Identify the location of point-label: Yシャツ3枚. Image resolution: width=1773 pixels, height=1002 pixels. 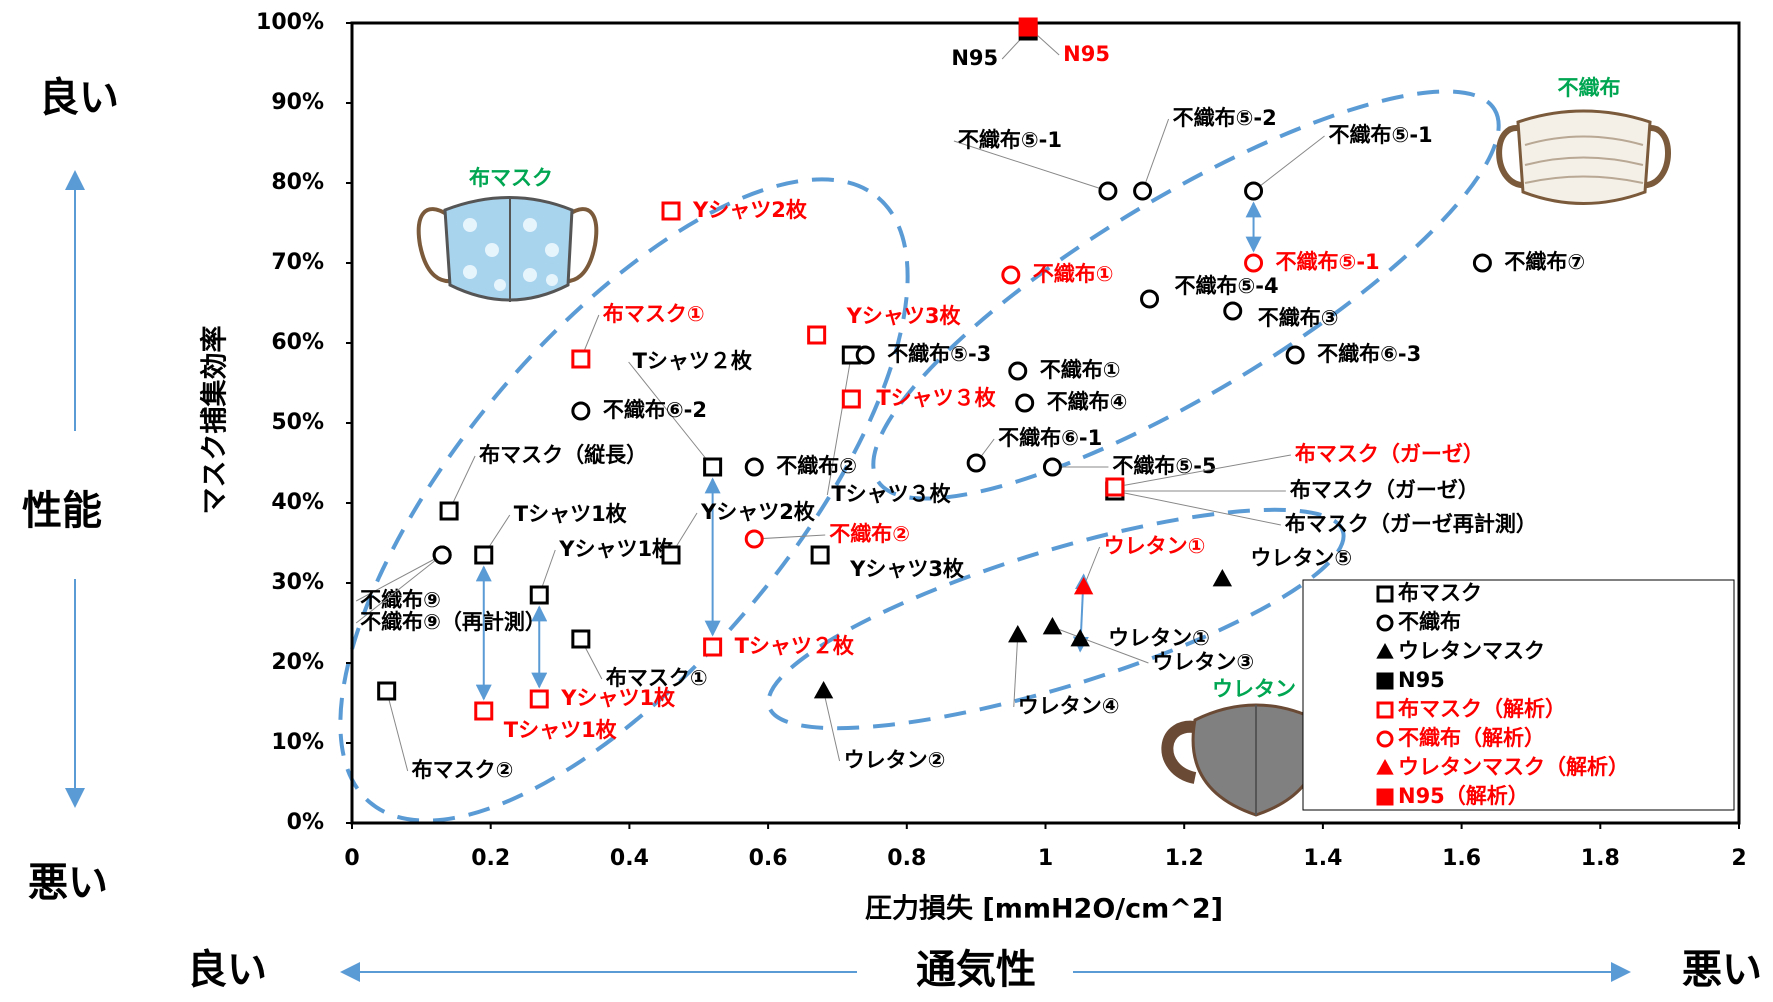
(907, 569).